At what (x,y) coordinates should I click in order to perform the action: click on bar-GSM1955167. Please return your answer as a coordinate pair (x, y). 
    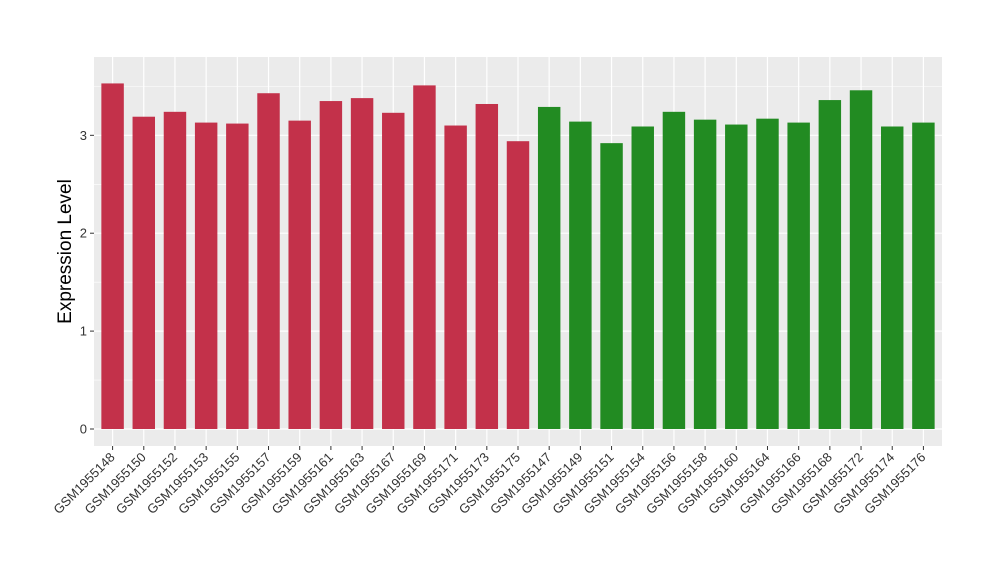
    Looking at the image, I should click on (393, 271).